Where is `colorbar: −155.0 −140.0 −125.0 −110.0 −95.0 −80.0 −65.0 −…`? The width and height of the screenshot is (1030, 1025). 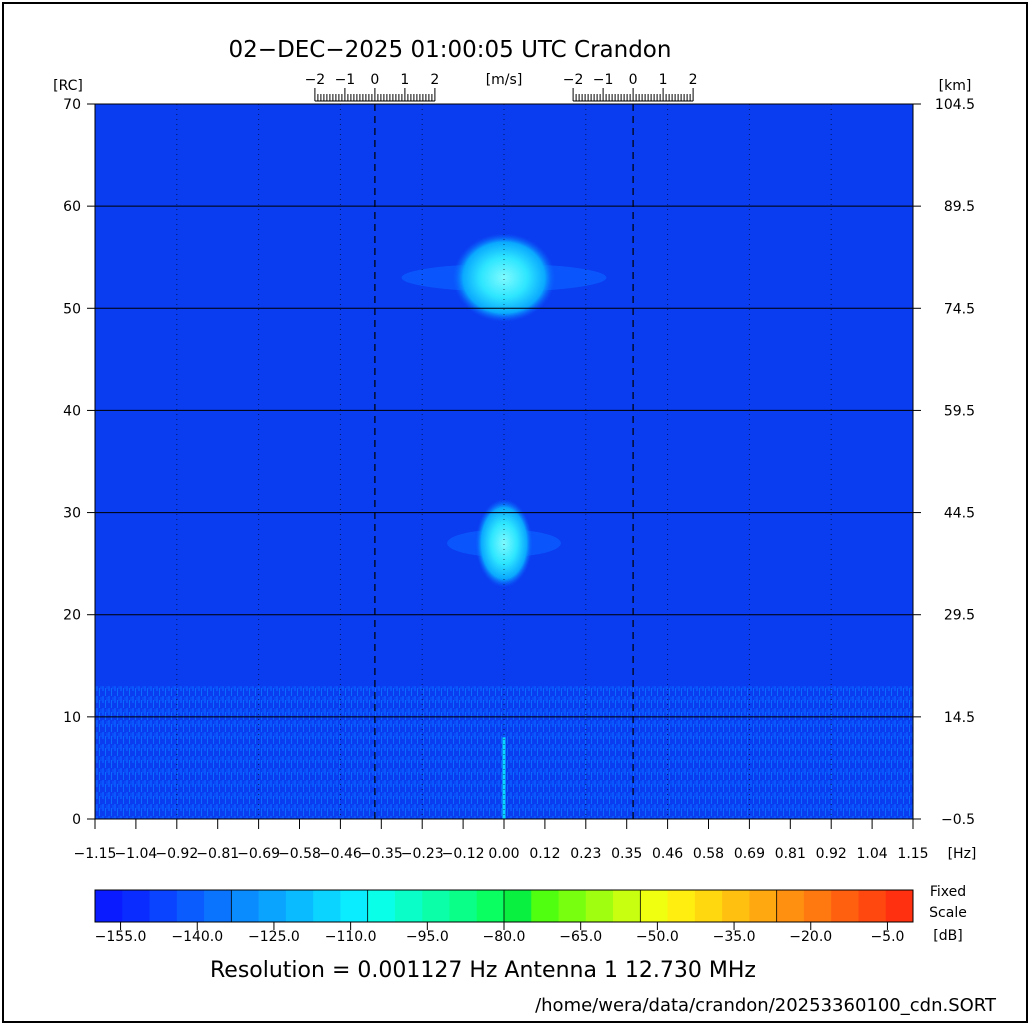
colorbar: −155.0 −140.0 −125.0 −110.0 −95.0 −80.0 −65.0 −… is located at coordinates (504, 917).